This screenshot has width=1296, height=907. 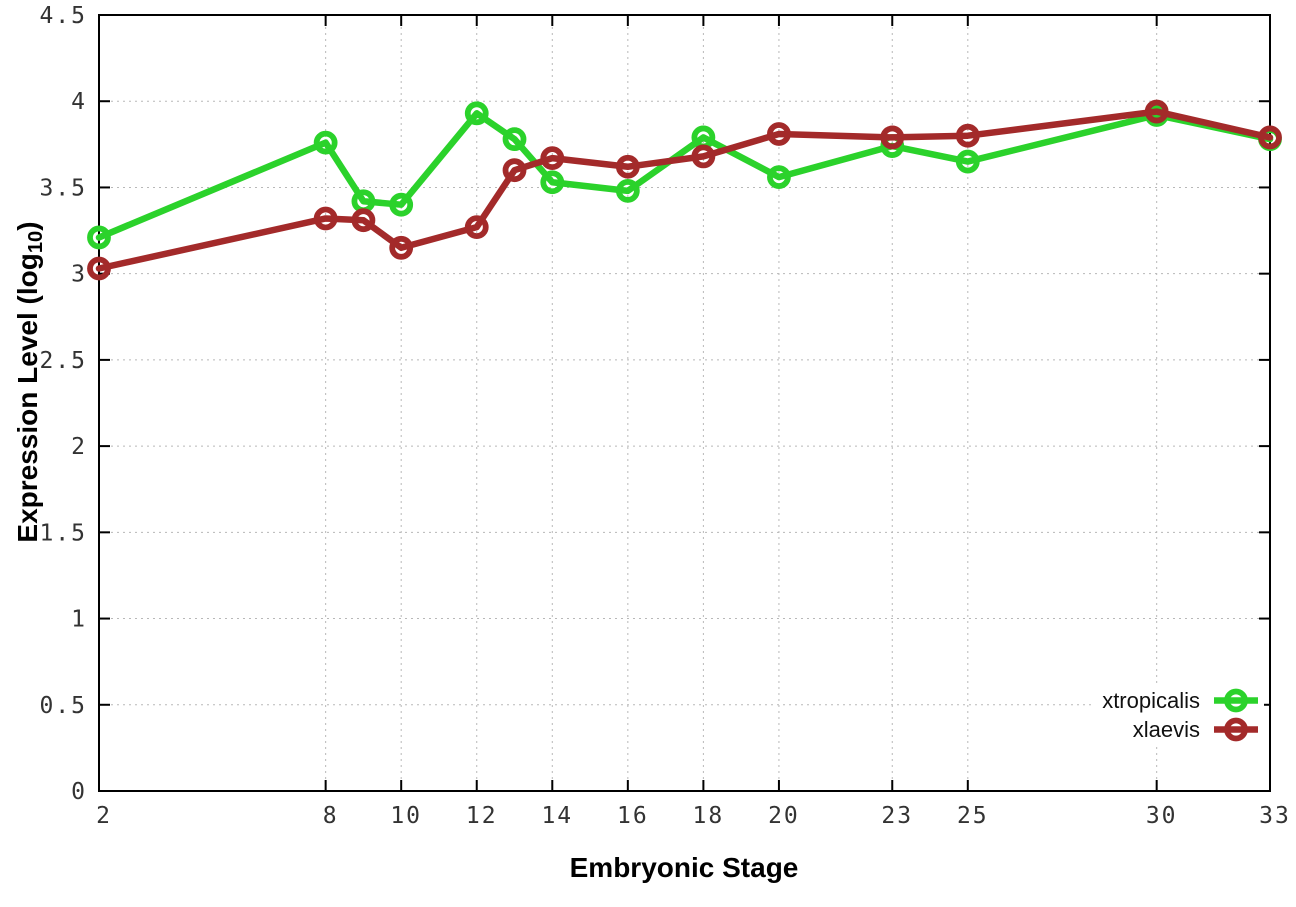 I want to click on y-tick-label: 2, so click(x=79, y=447).